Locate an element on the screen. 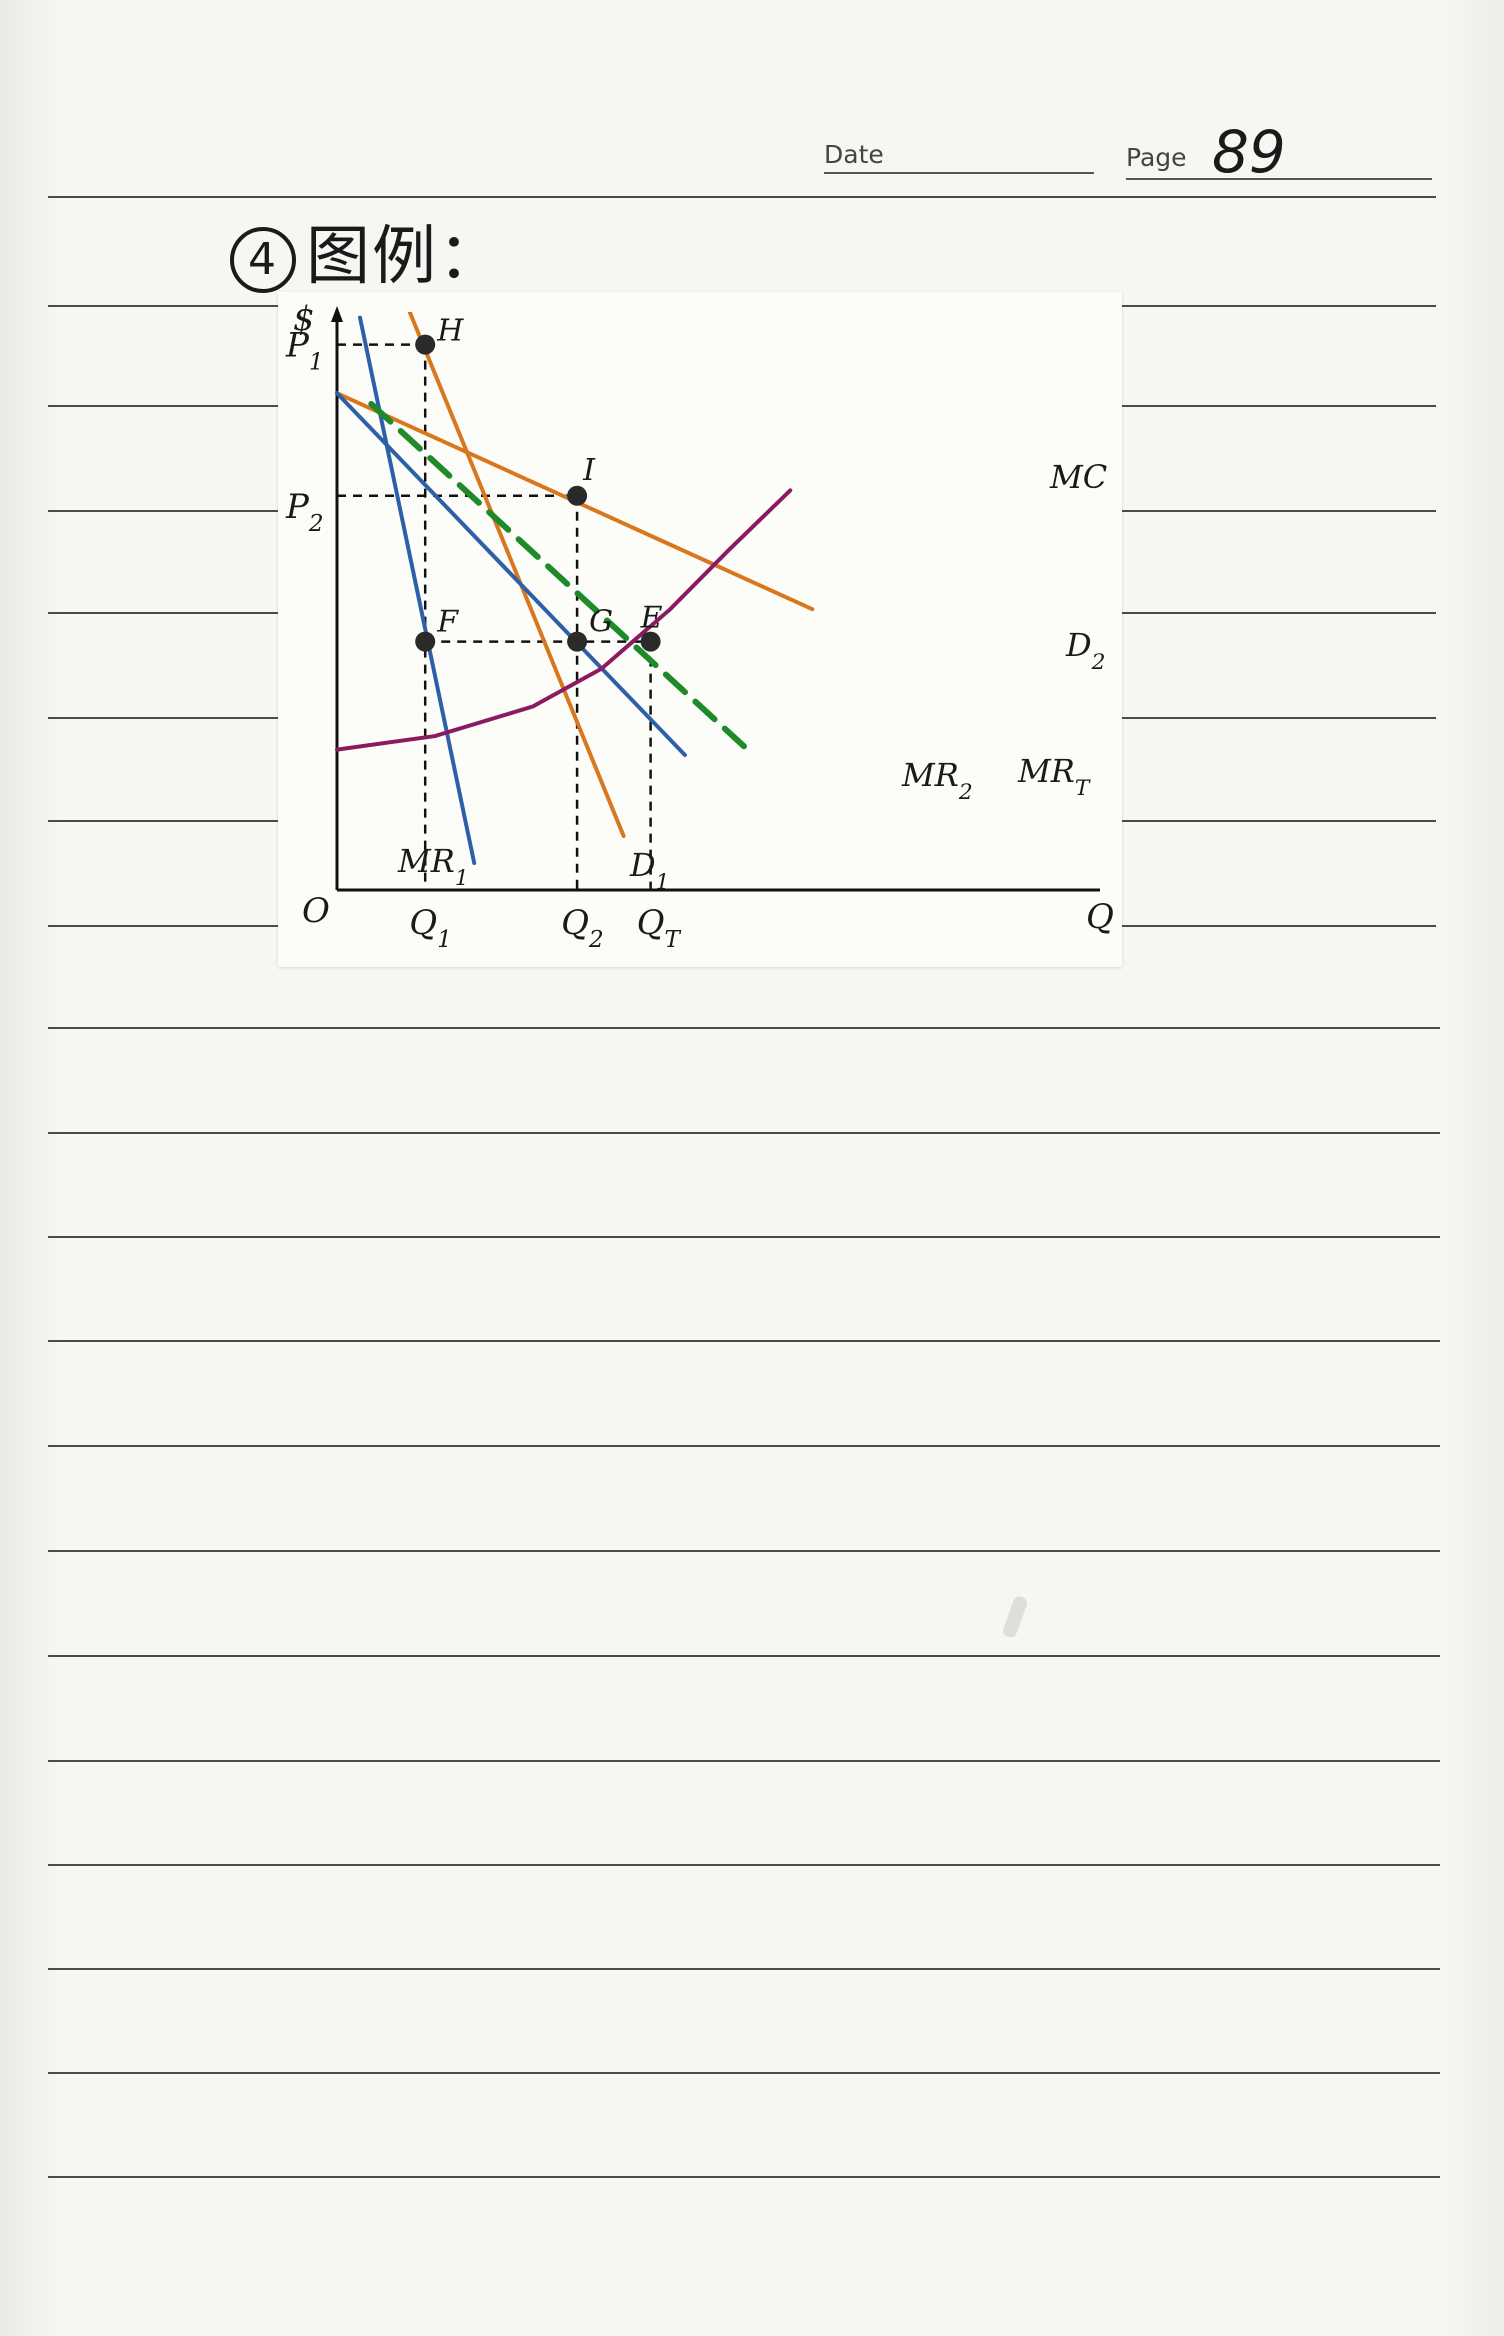 This screenshot has width=1504, height=2336. x-tick-label-qt: QT is located at coordinates (659, 928).